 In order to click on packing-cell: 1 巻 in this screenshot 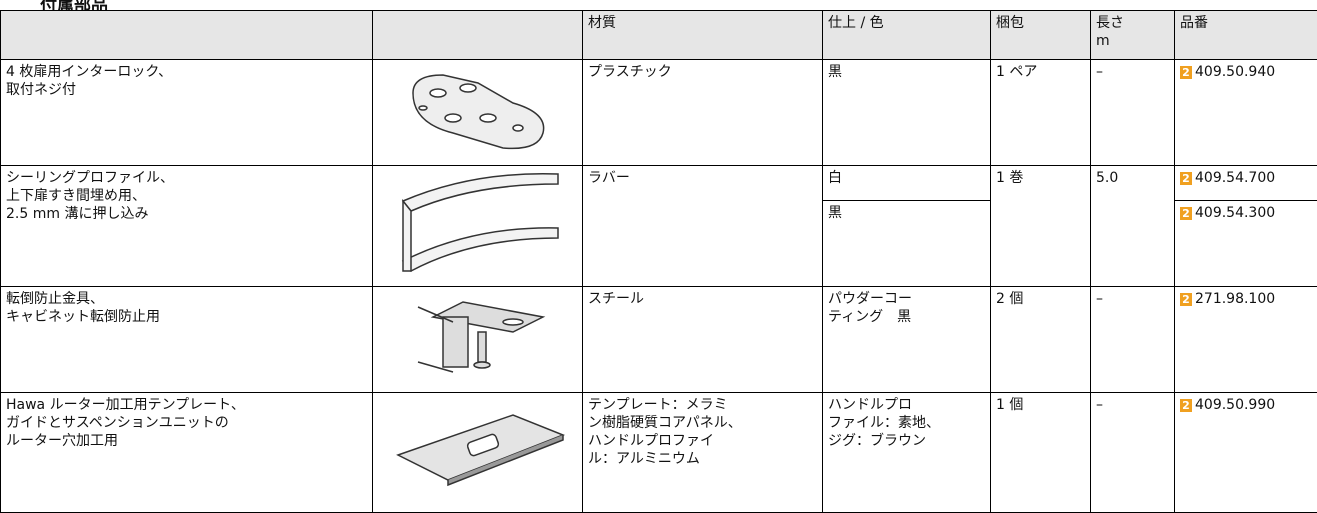, I will do `click(1041, 226)`.